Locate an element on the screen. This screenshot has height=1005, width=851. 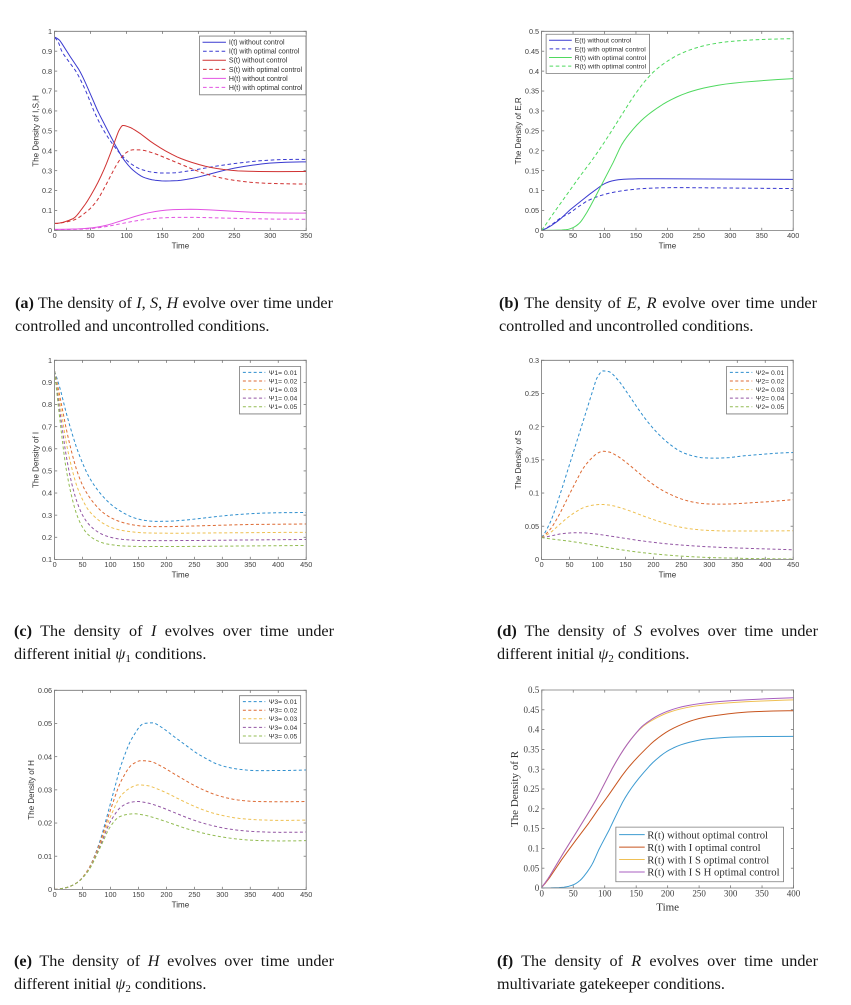
svg-text:R(t) with I S H optimal contro: R(t) with I S H optimal control is located at coordinates (713, 873).